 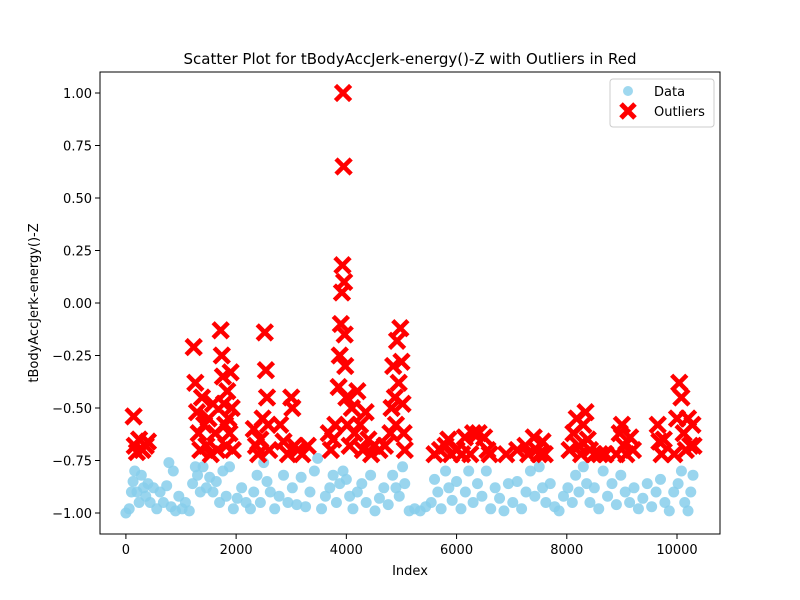 I want to click on x-tick-label: 2000, so click(x=236, y=550).